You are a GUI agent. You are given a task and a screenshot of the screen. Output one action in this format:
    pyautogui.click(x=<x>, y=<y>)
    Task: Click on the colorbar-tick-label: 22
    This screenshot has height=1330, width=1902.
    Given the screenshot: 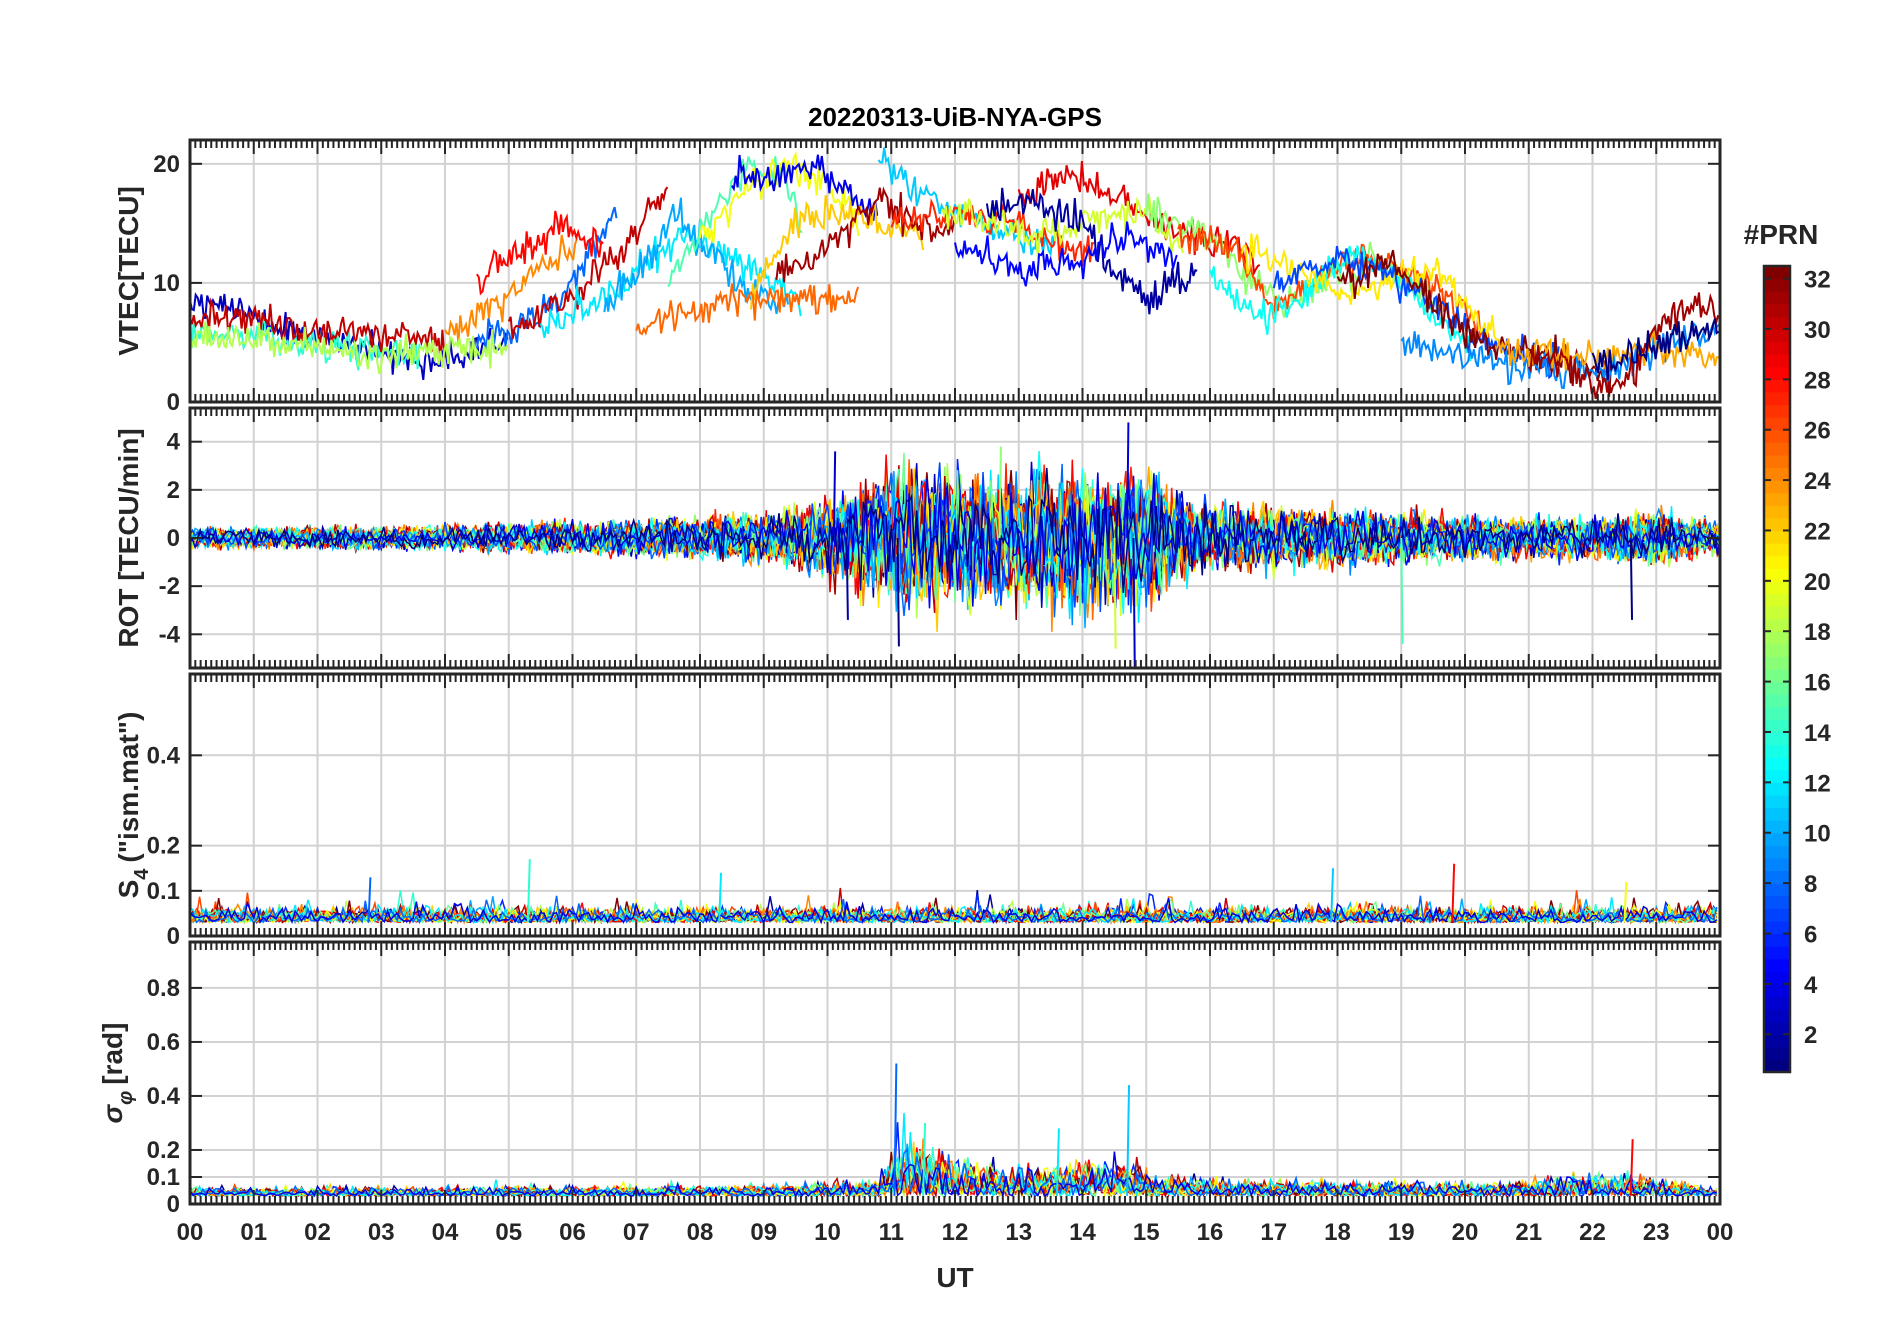 What is the action you would take?
    pyautogui.click(x=1817, y=531)
    